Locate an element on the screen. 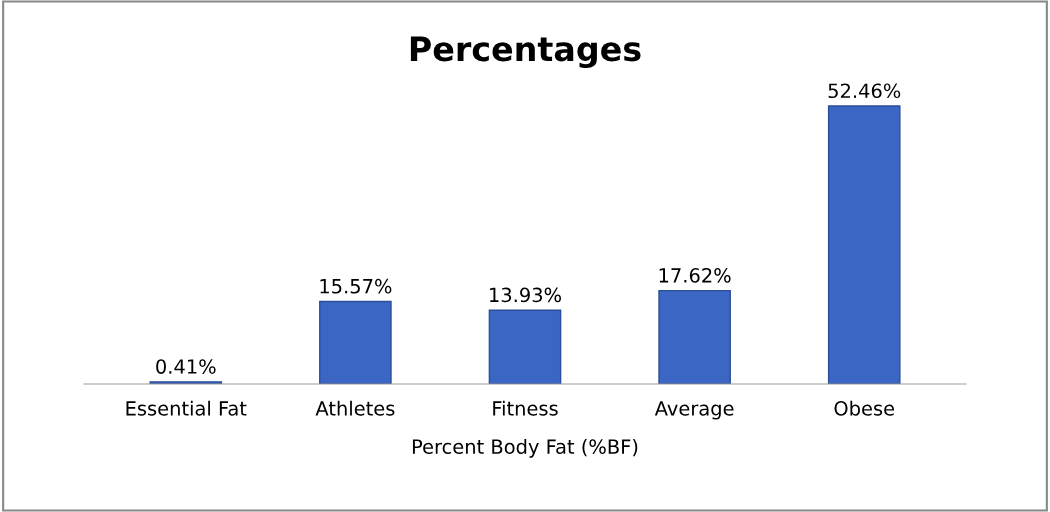 This screenshot has width=1050, height=512. x-tick-label: Fitness is located at coordinates (525, 408).